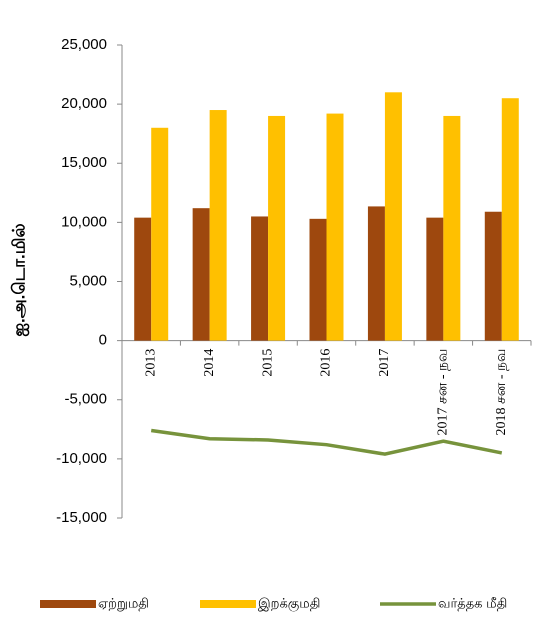  What do you see at coordinates (443, 392) in the screenshot?
I see `x-tick-label: 2017 சன - நவ` at bounding box center [443, 392].